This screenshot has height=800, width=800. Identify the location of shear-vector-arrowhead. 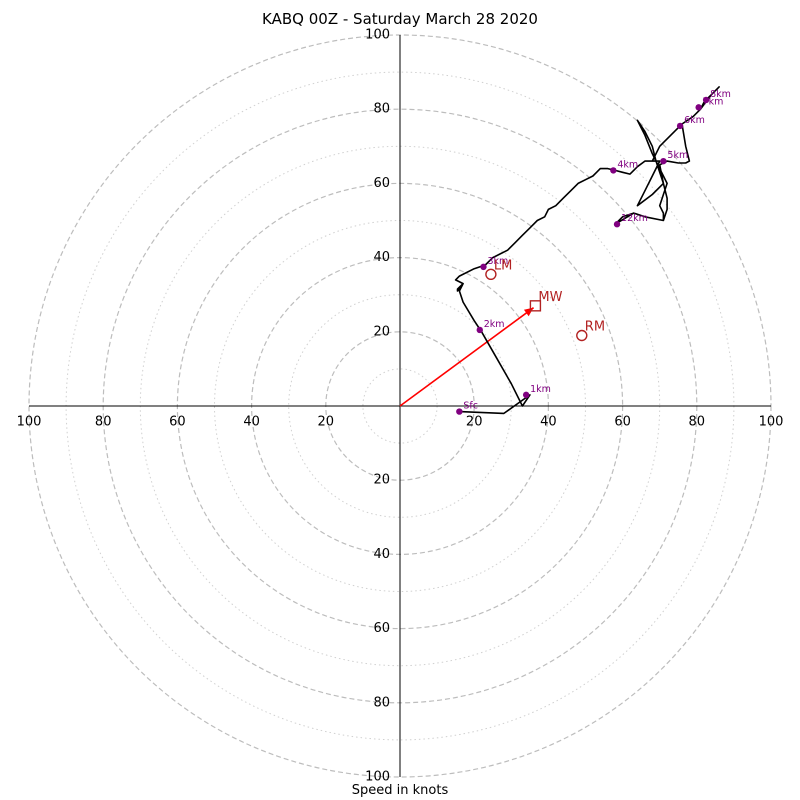
(528, 312).